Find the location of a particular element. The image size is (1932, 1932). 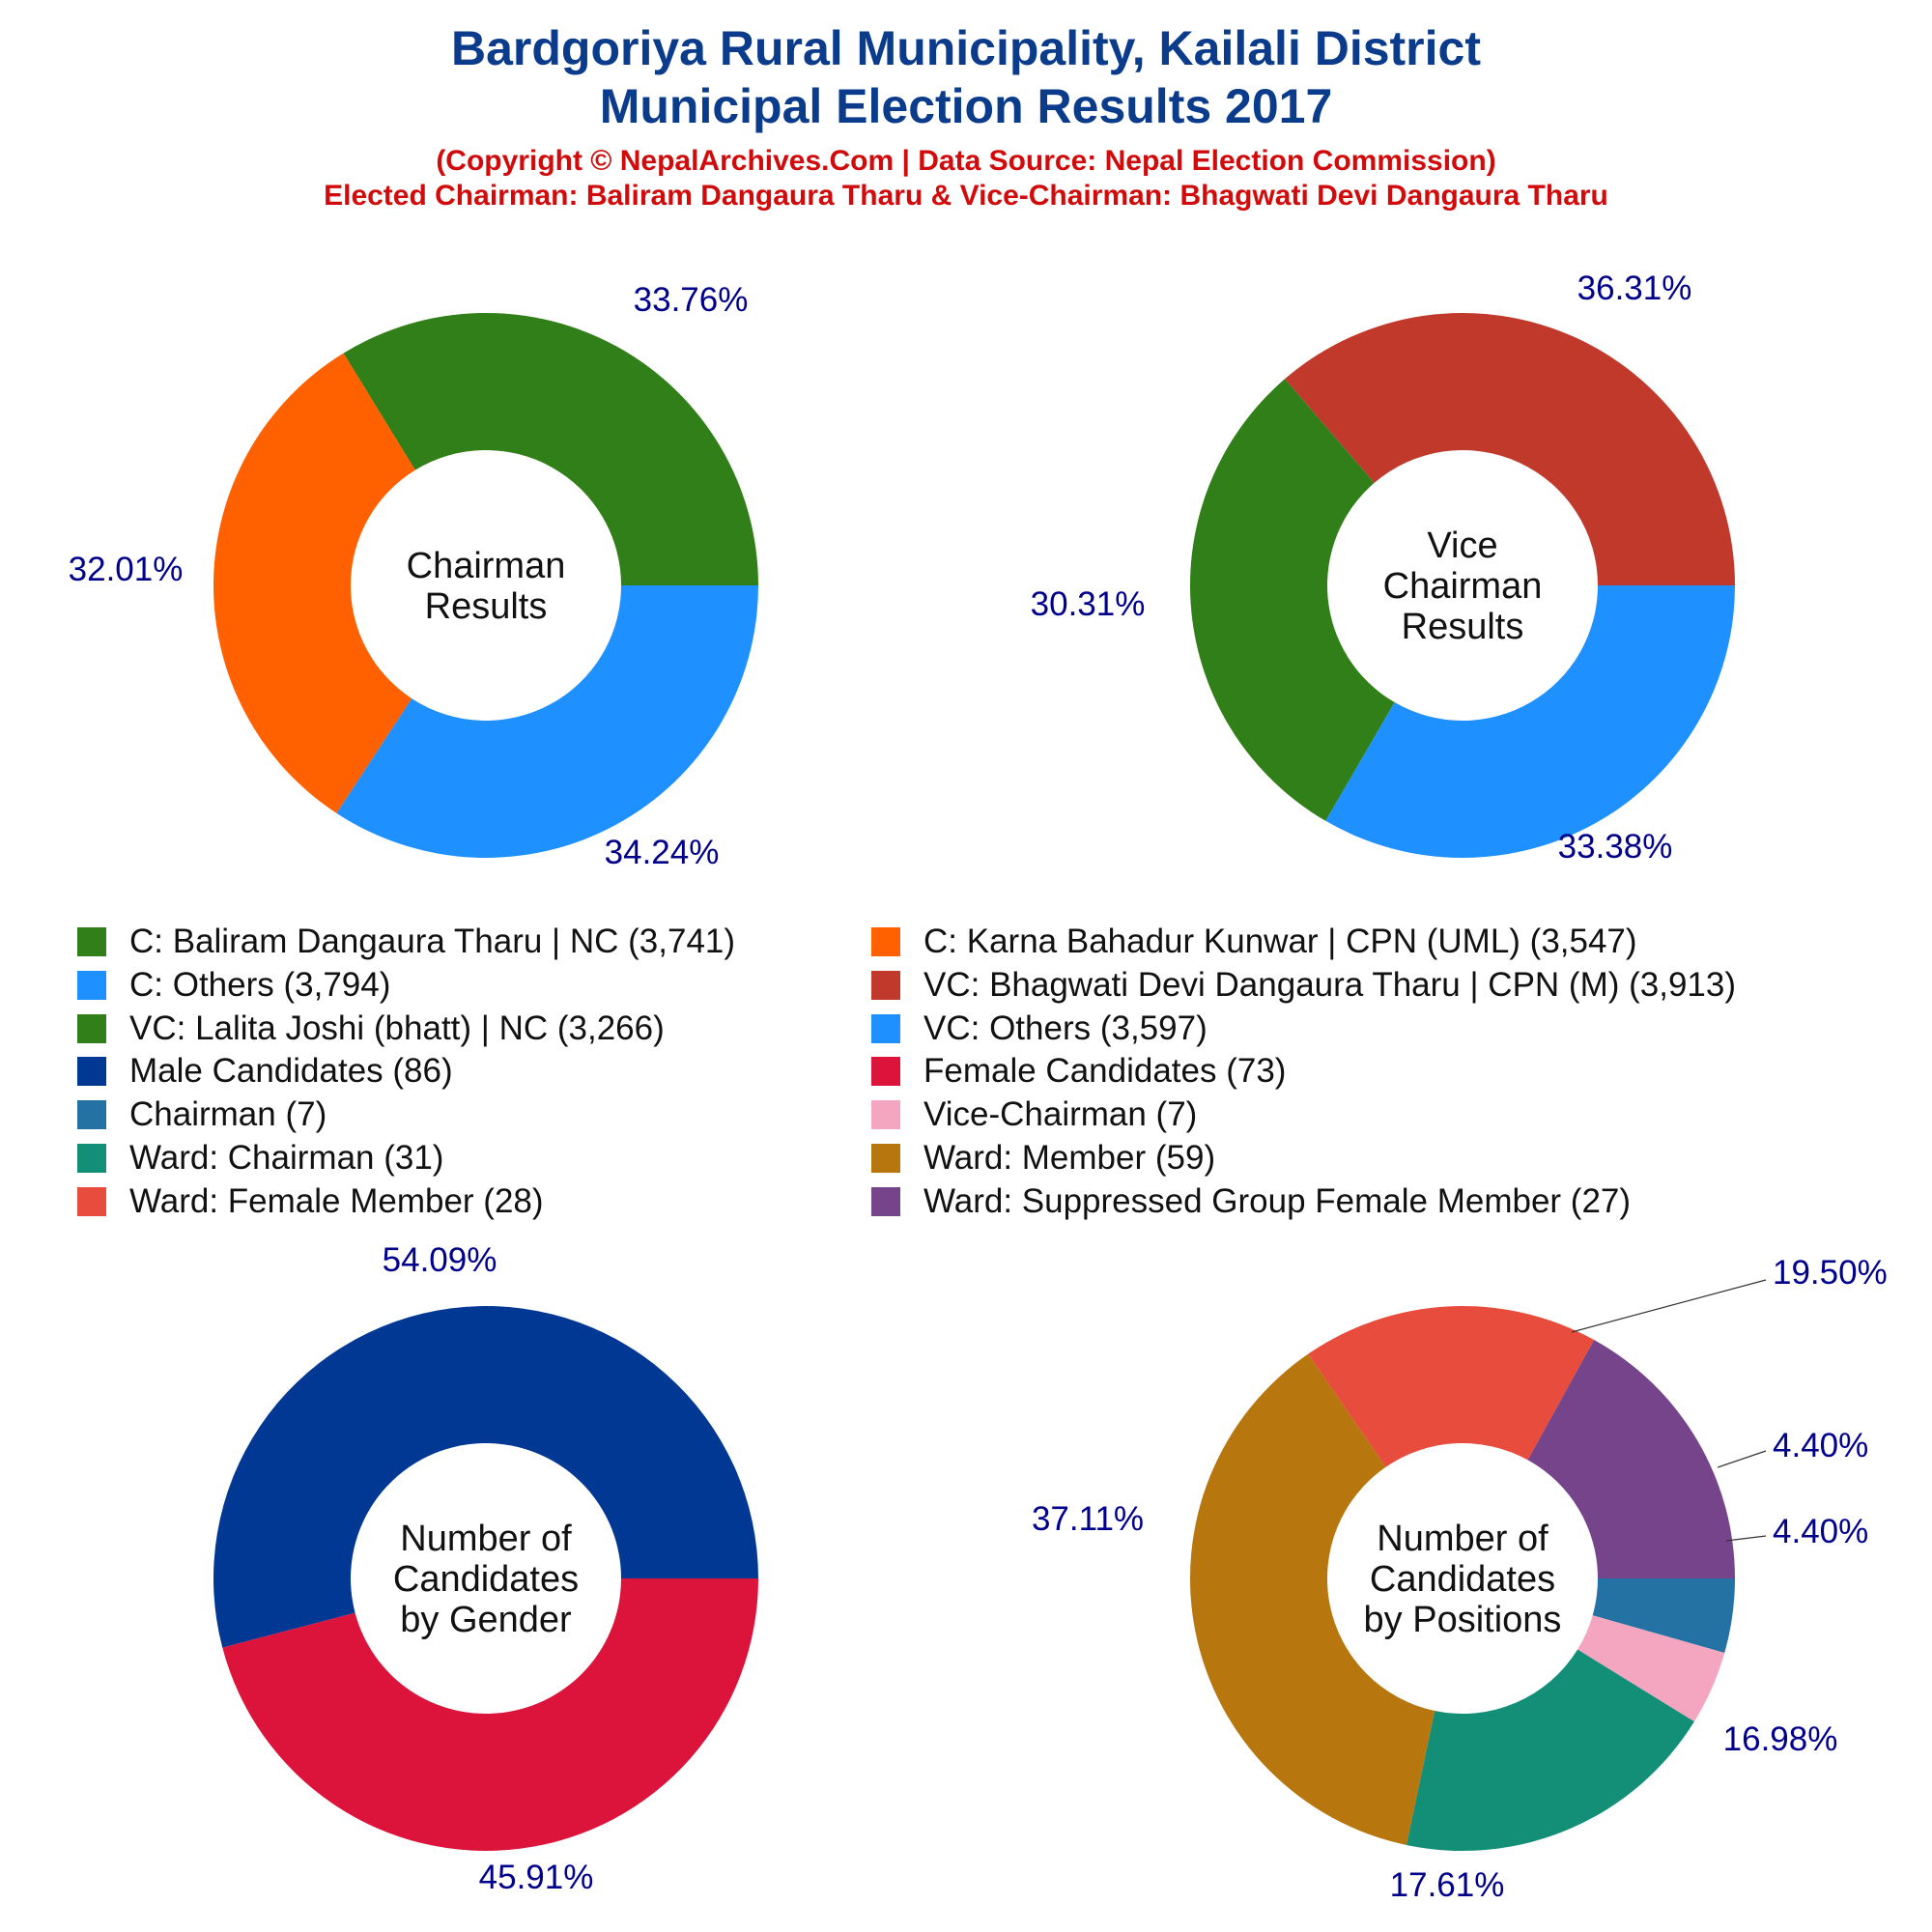

pct-label-ward-female-member: 17.61% is located at coordinates (1447, 1885).